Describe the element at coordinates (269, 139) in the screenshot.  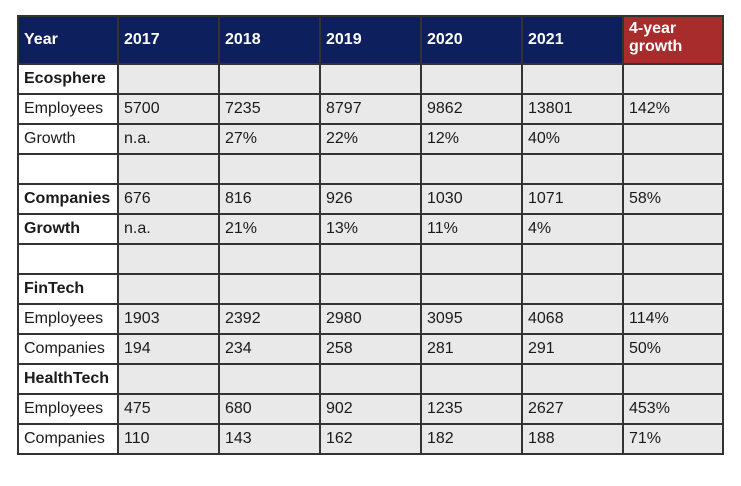
I see `table-cell: 27%` at that location.